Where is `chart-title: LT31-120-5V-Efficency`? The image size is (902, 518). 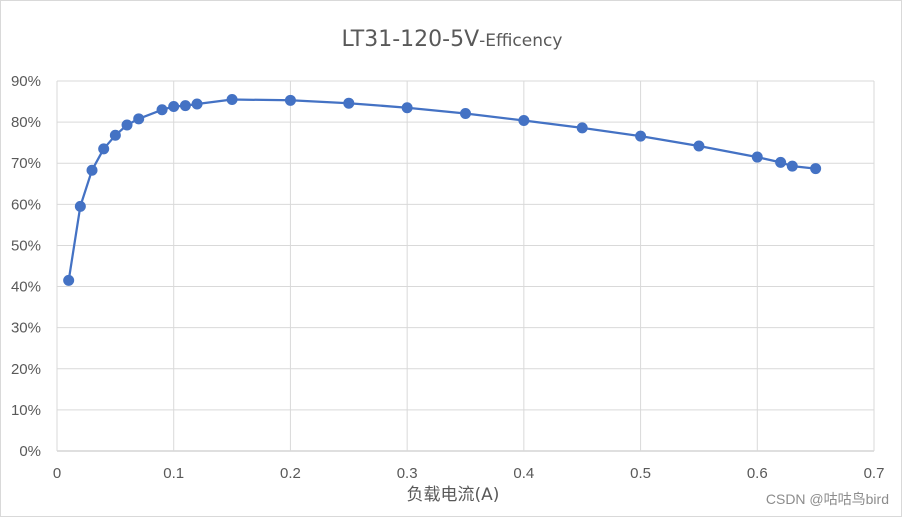 chart-title: LT31-120-5V-Efficency is located at coordinates (452, 39).